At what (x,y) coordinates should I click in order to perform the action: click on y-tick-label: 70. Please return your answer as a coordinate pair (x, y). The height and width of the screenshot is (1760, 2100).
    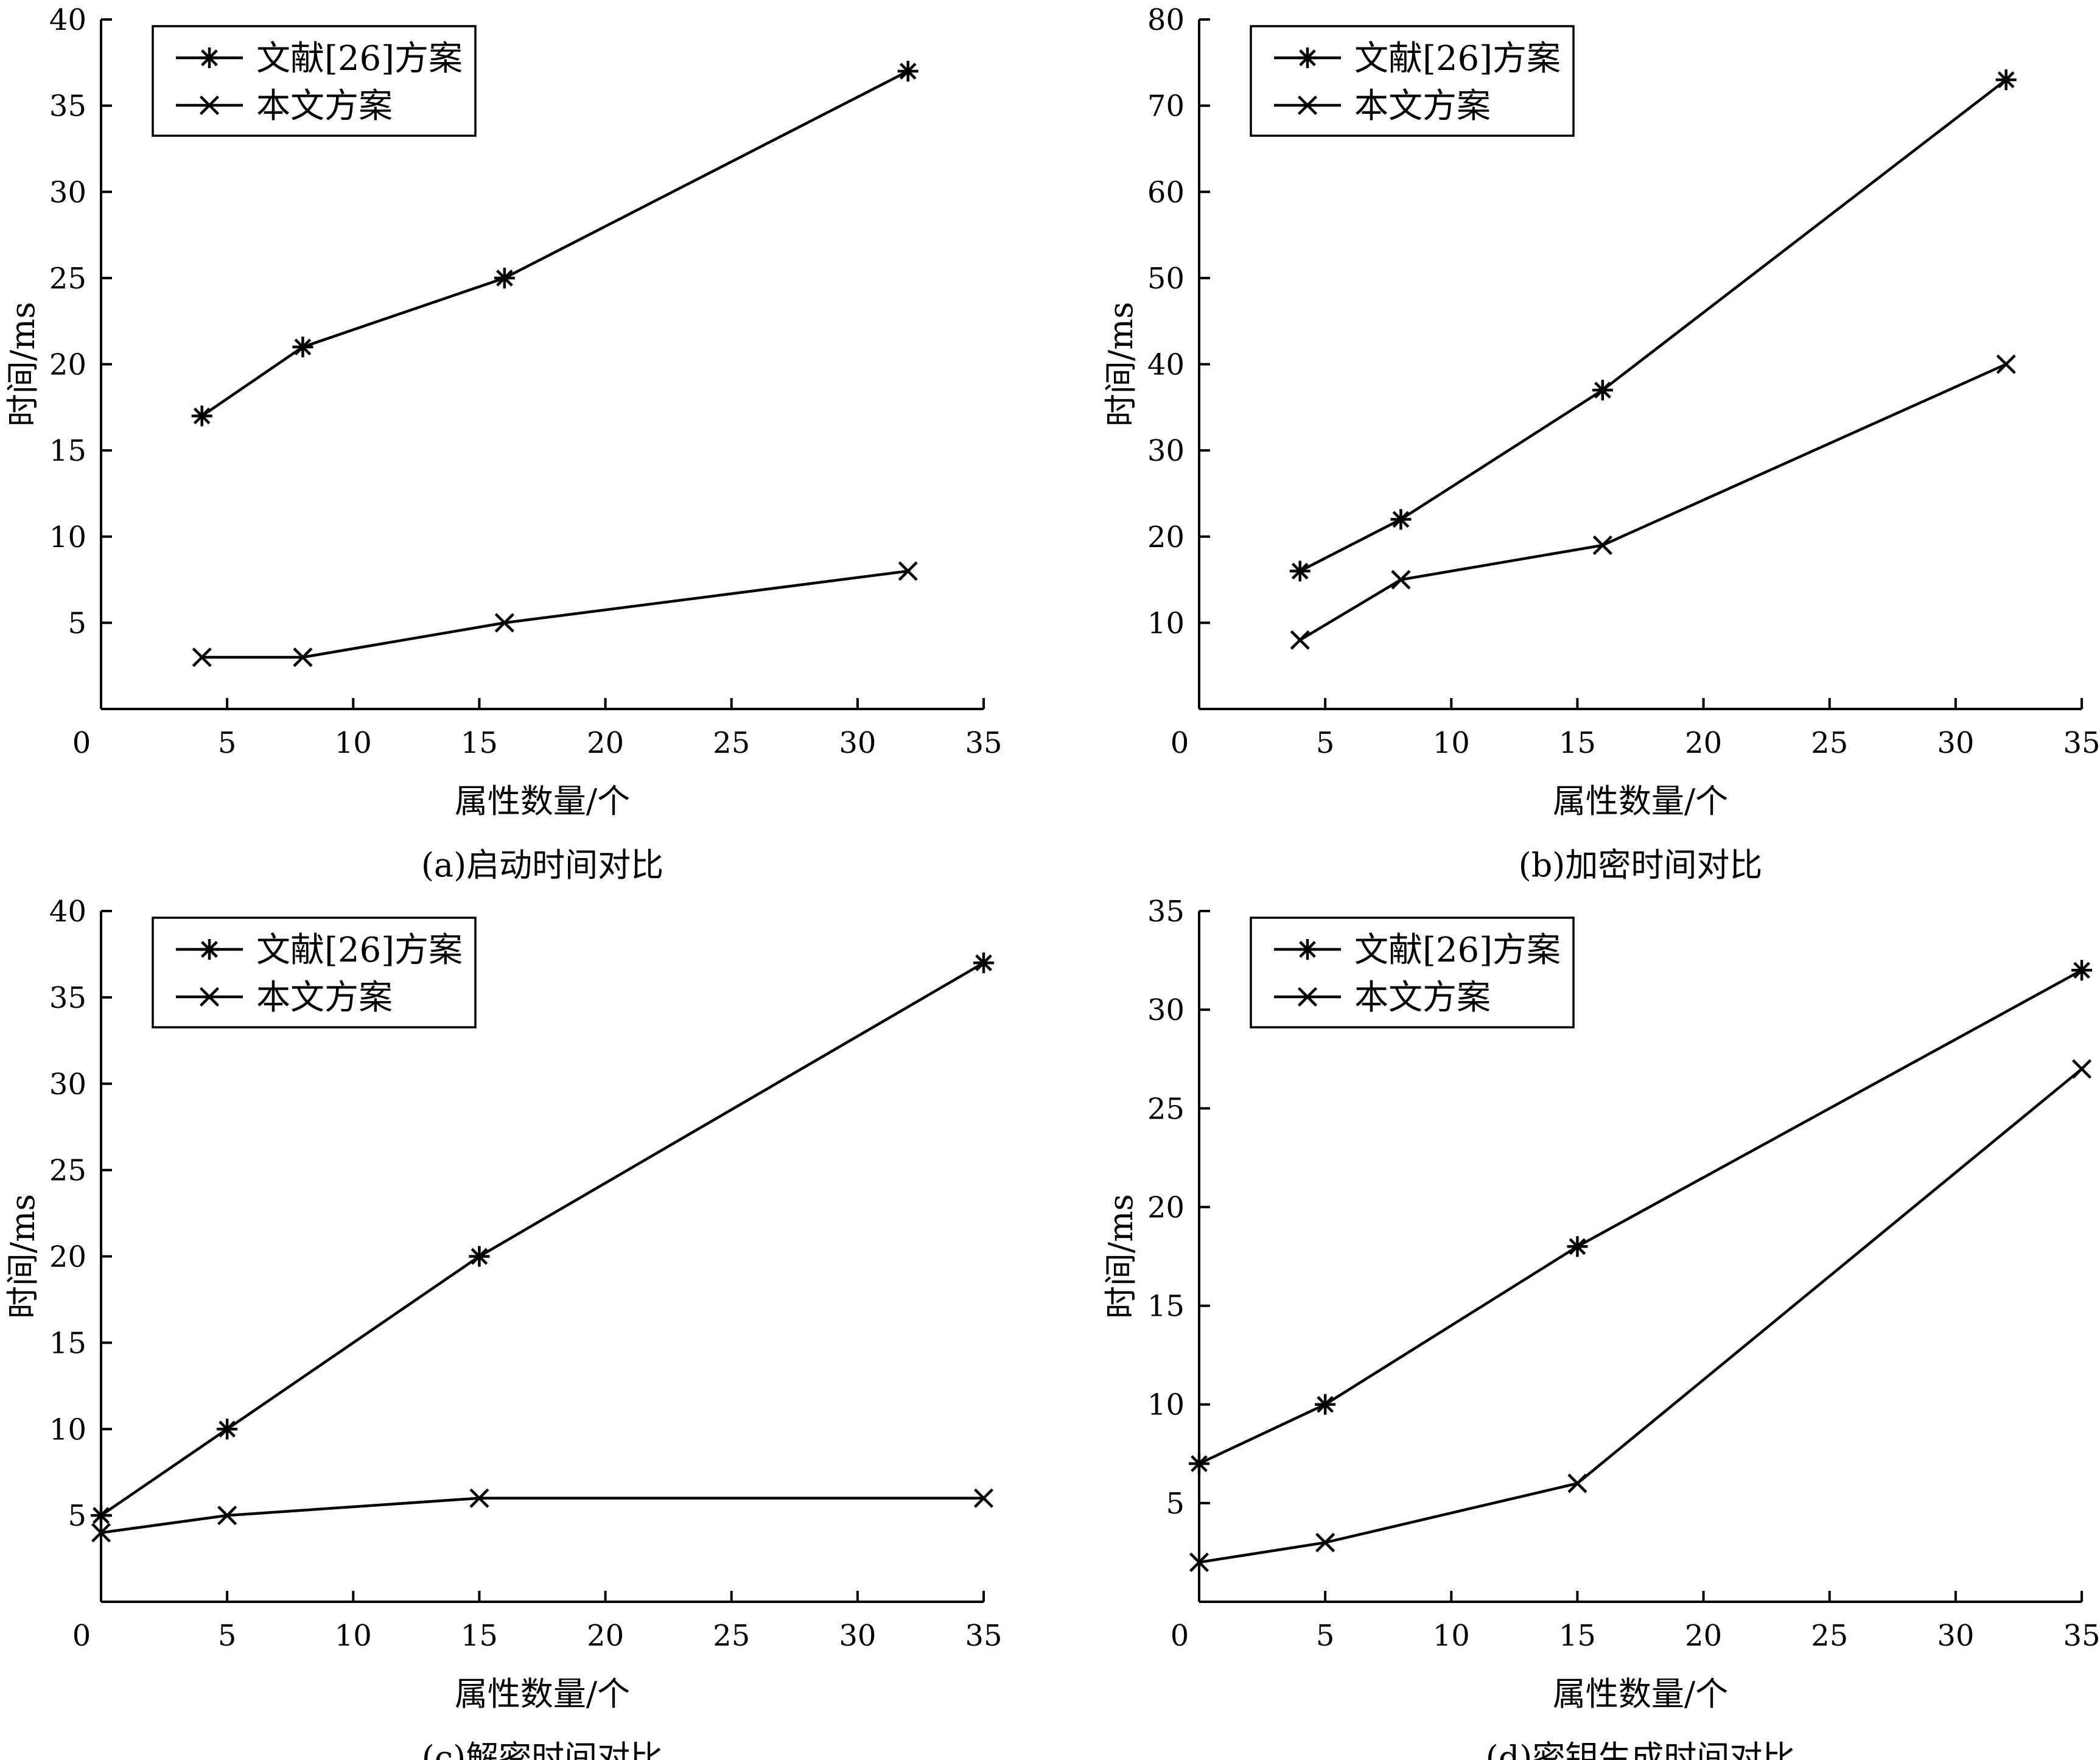
    Looking at the image, I should click on (1166, 106).